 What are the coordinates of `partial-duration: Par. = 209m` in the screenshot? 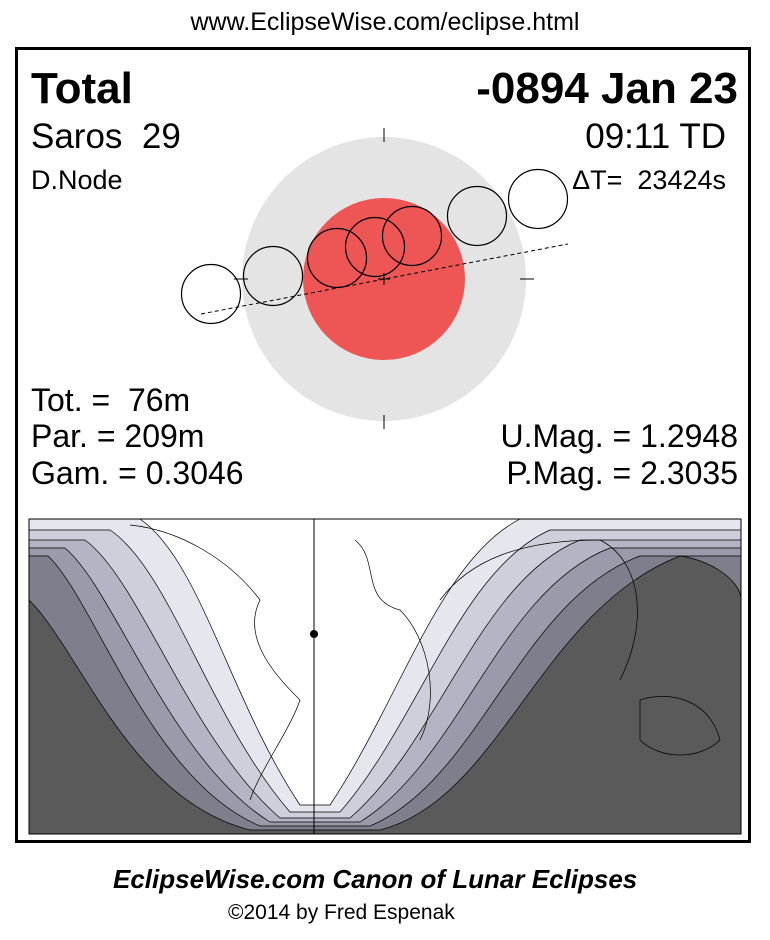 It's located at (118, 436).